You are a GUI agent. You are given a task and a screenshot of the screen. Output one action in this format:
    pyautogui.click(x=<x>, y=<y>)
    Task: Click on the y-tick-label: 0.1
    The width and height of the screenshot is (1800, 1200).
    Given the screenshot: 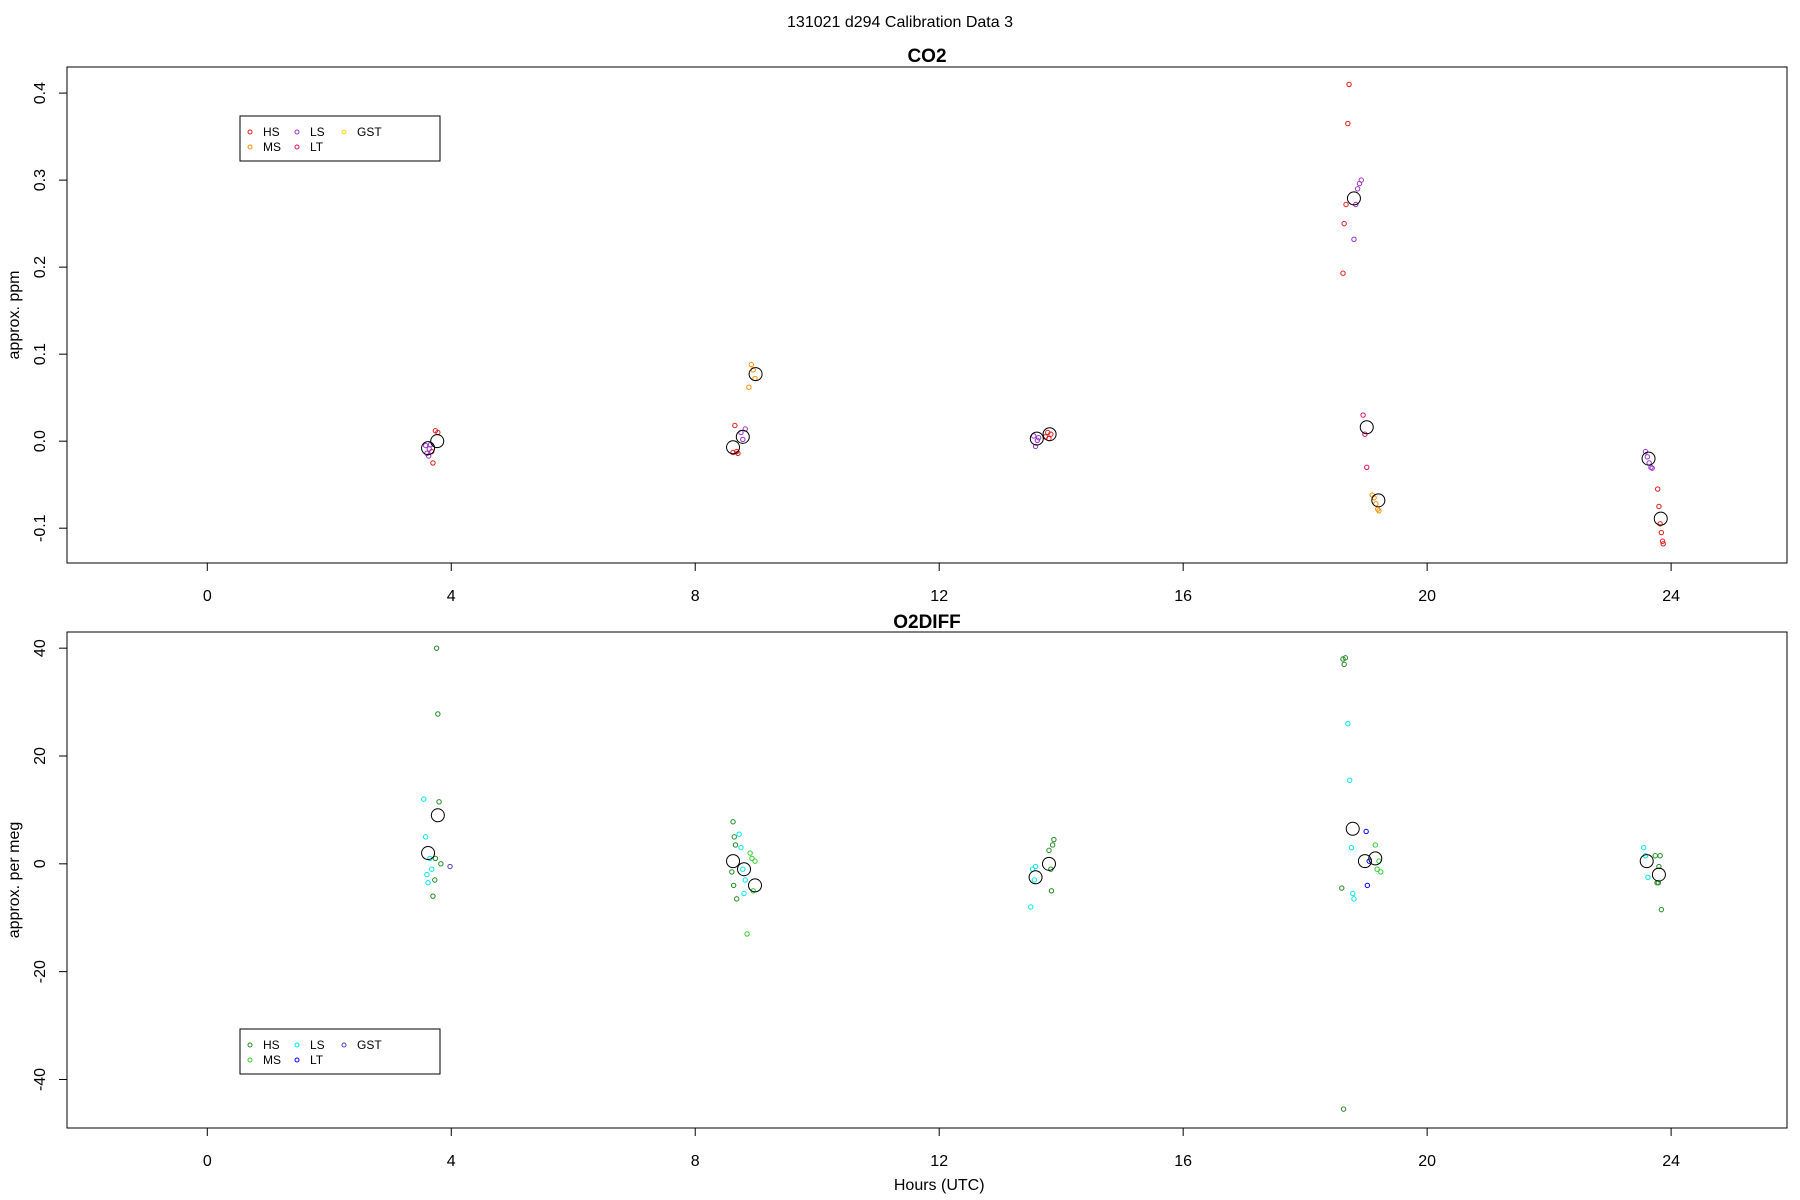 What is the action you would take?
    pyautogui.click(x=40, y=354)
    